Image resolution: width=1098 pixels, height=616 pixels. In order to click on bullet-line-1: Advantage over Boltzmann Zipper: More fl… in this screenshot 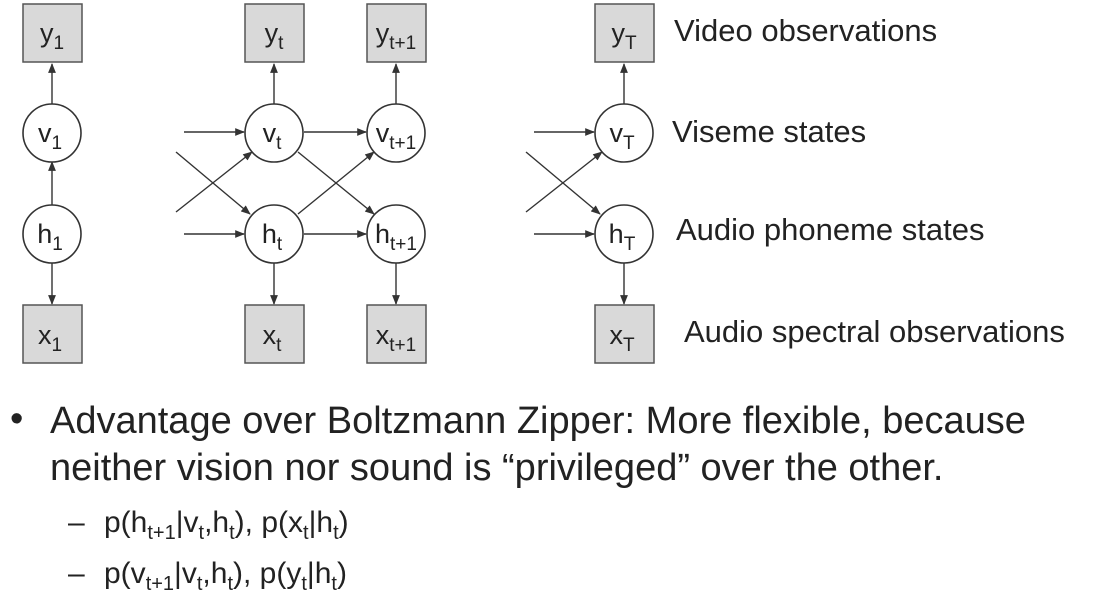, I will do `click(538, 421)`.